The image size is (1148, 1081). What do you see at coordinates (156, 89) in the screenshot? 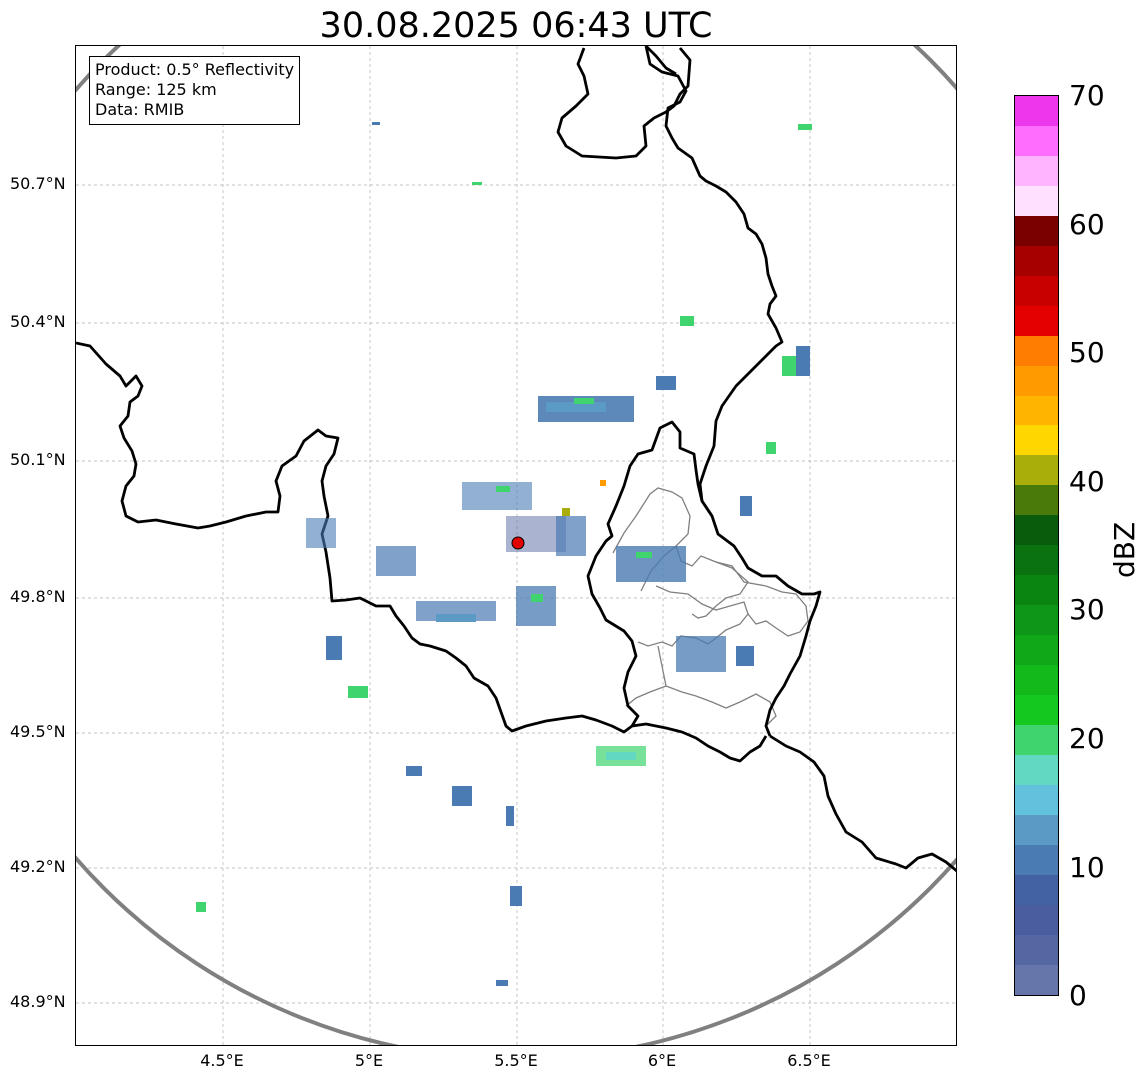
I see `range-label: Range: 125 km` at bounding box center [156, 89].